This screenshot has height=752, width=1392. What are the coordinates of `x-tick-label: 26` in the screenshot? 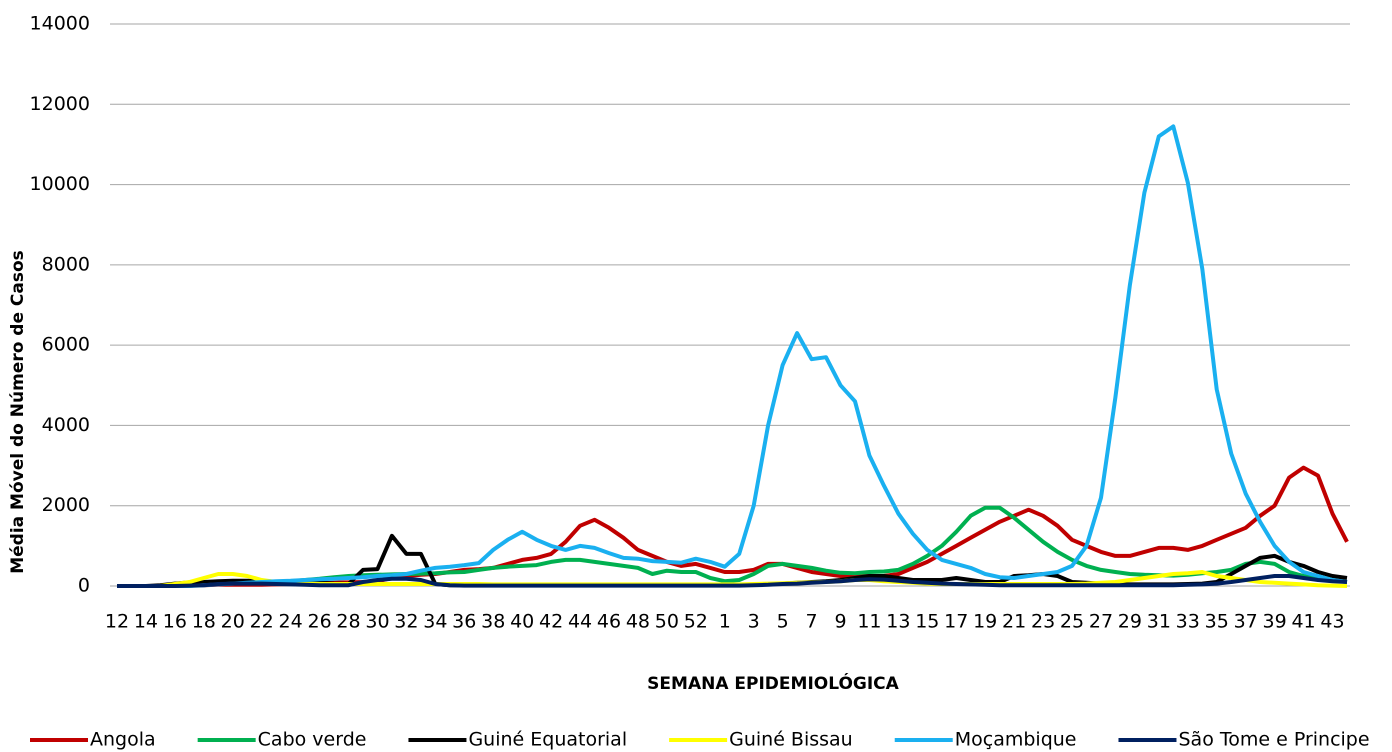 It's located at (319, 622).